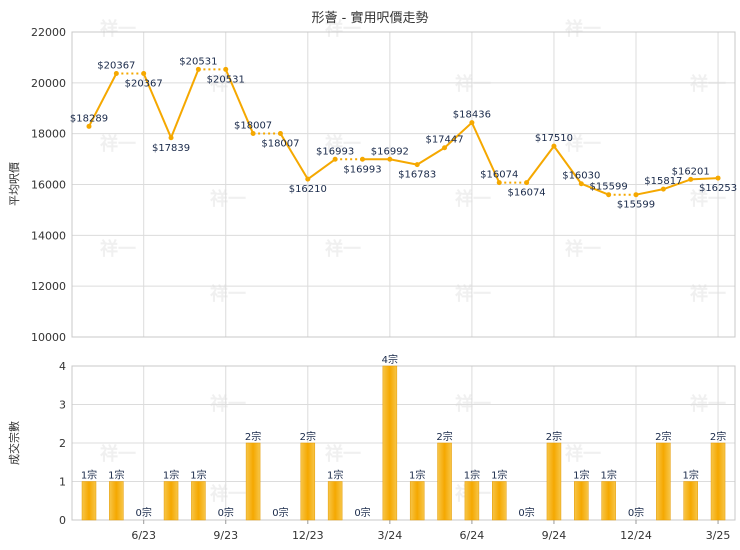  What do you see at coordinates (89, 118) in the screenshot?
I see `price-data-label: $18289` at bounding box center [89, 118].